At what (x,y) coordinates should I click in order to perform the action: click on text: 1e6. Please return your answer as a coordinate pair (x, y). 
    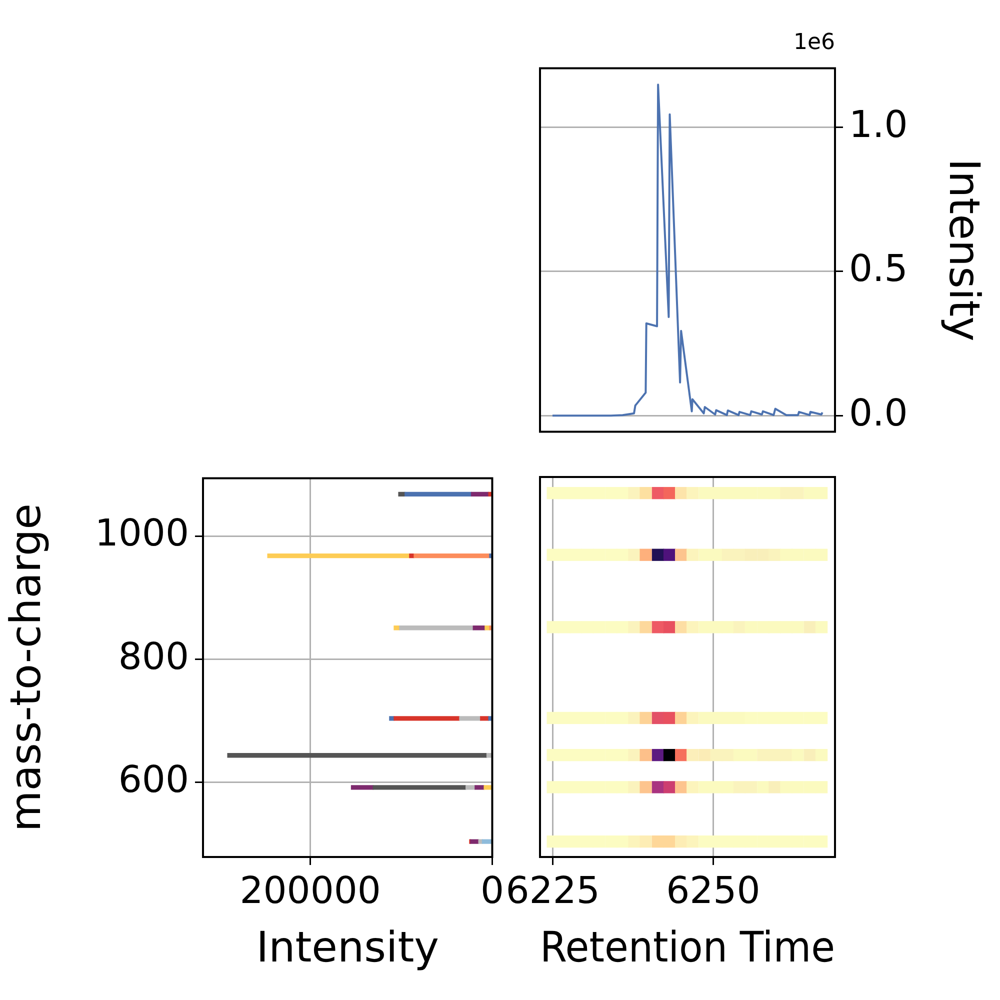
    Looking at the image, I should click on (814, 42).